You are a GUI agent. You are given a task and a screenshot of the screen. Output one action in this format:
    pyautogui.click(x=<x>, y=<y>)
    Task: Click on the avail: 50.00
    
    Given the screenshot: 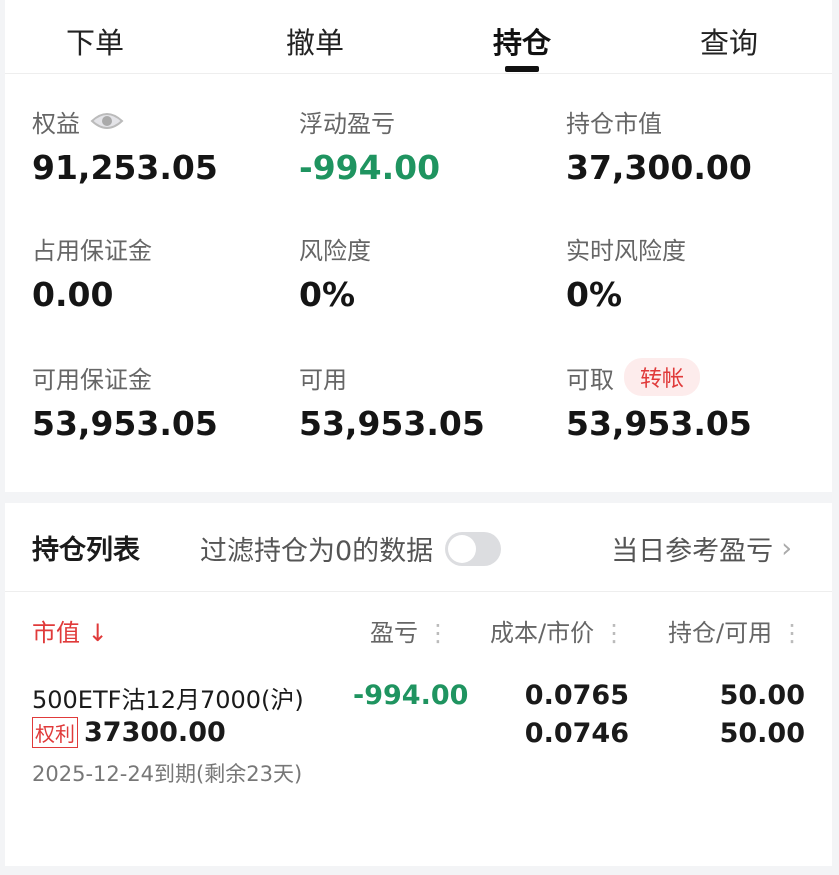 What is the action you would take?
    pyautogui.click(x=762, y=733)
    